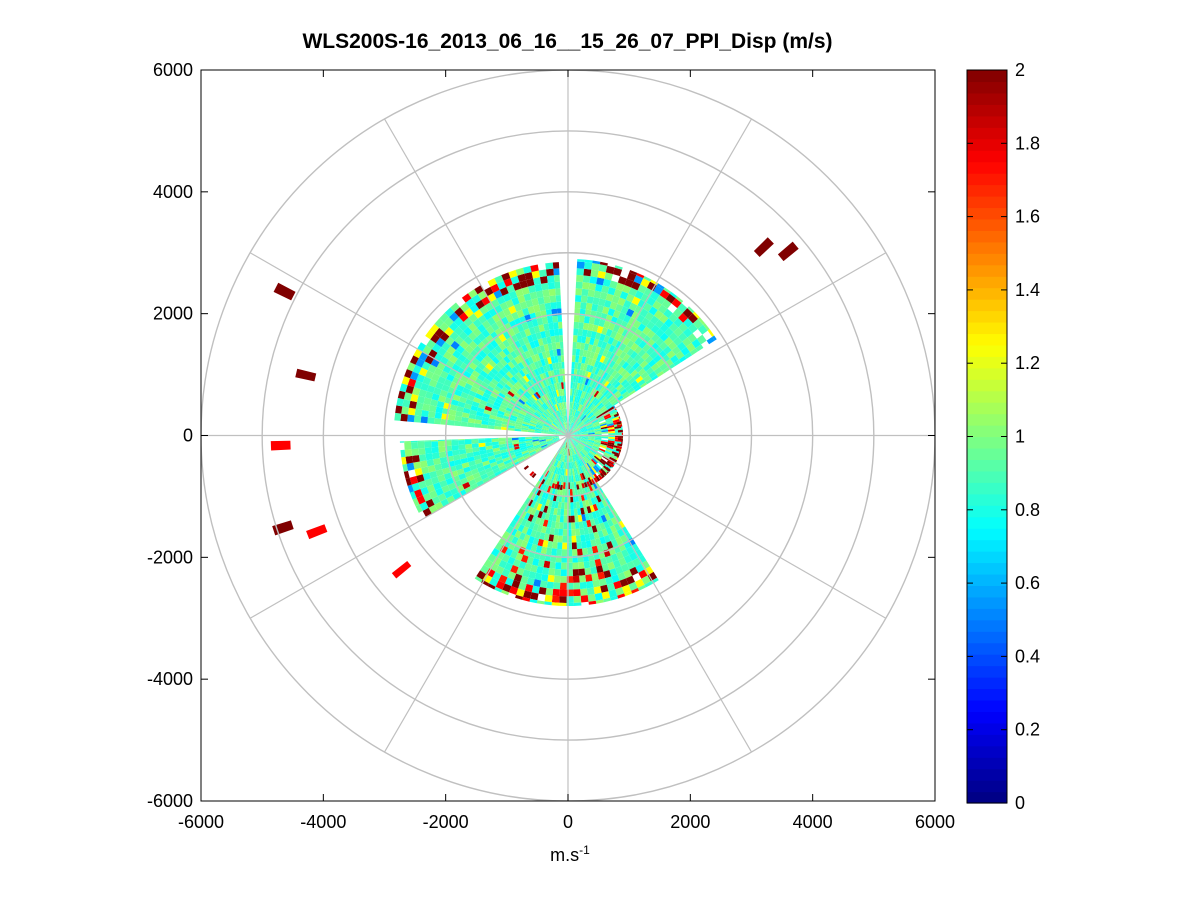 The width and height of the screenshot is (1201, 906). Describe the element at coordinates (1027, 730) in the screenshot. I see `colorbar-tick-label: 0.2` at that location.